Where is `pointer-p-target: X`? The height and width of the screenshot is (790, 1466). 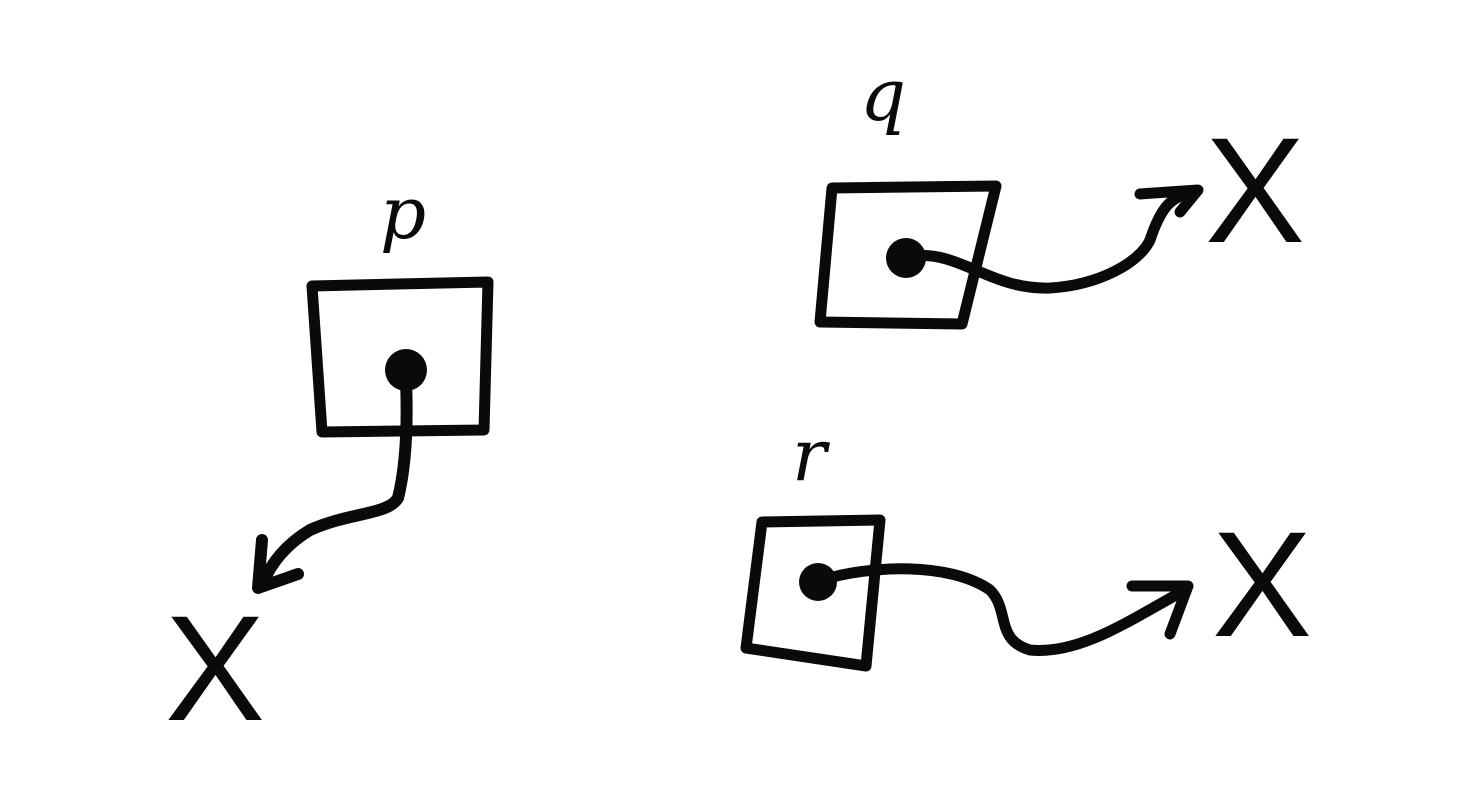 pointer-p-target: X is located at coordinates (215, 668).